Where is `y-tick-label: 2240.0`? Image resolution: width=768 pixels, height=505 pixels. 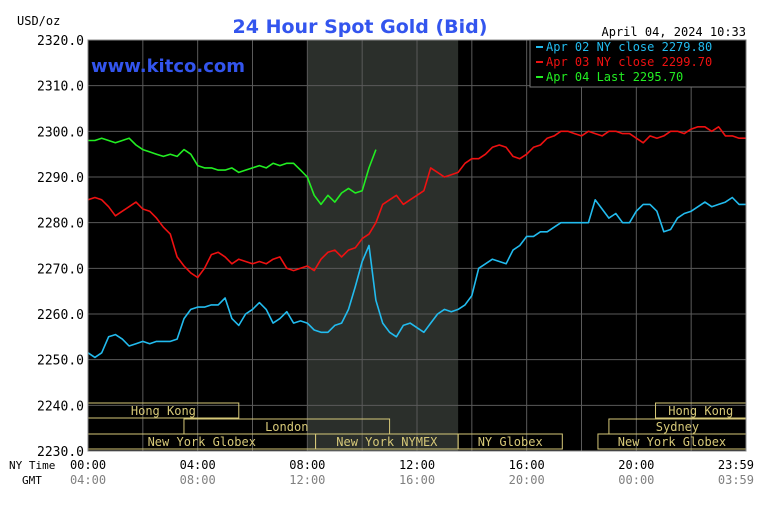
y-tick-label: 2240.0 is located at coordinates (60, 406).